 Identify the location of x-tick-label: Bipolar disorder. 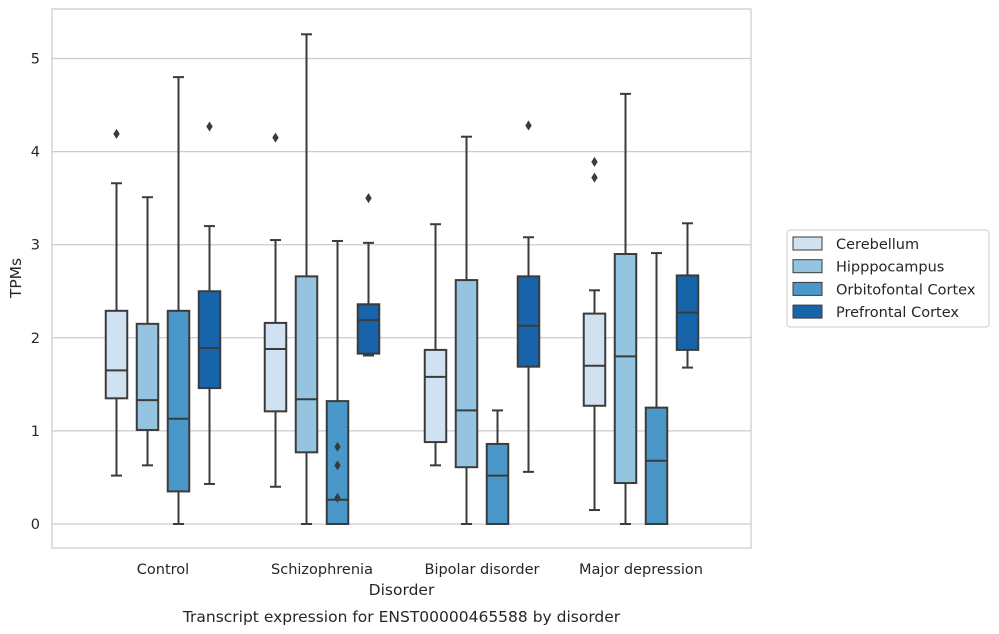
(482, 570).